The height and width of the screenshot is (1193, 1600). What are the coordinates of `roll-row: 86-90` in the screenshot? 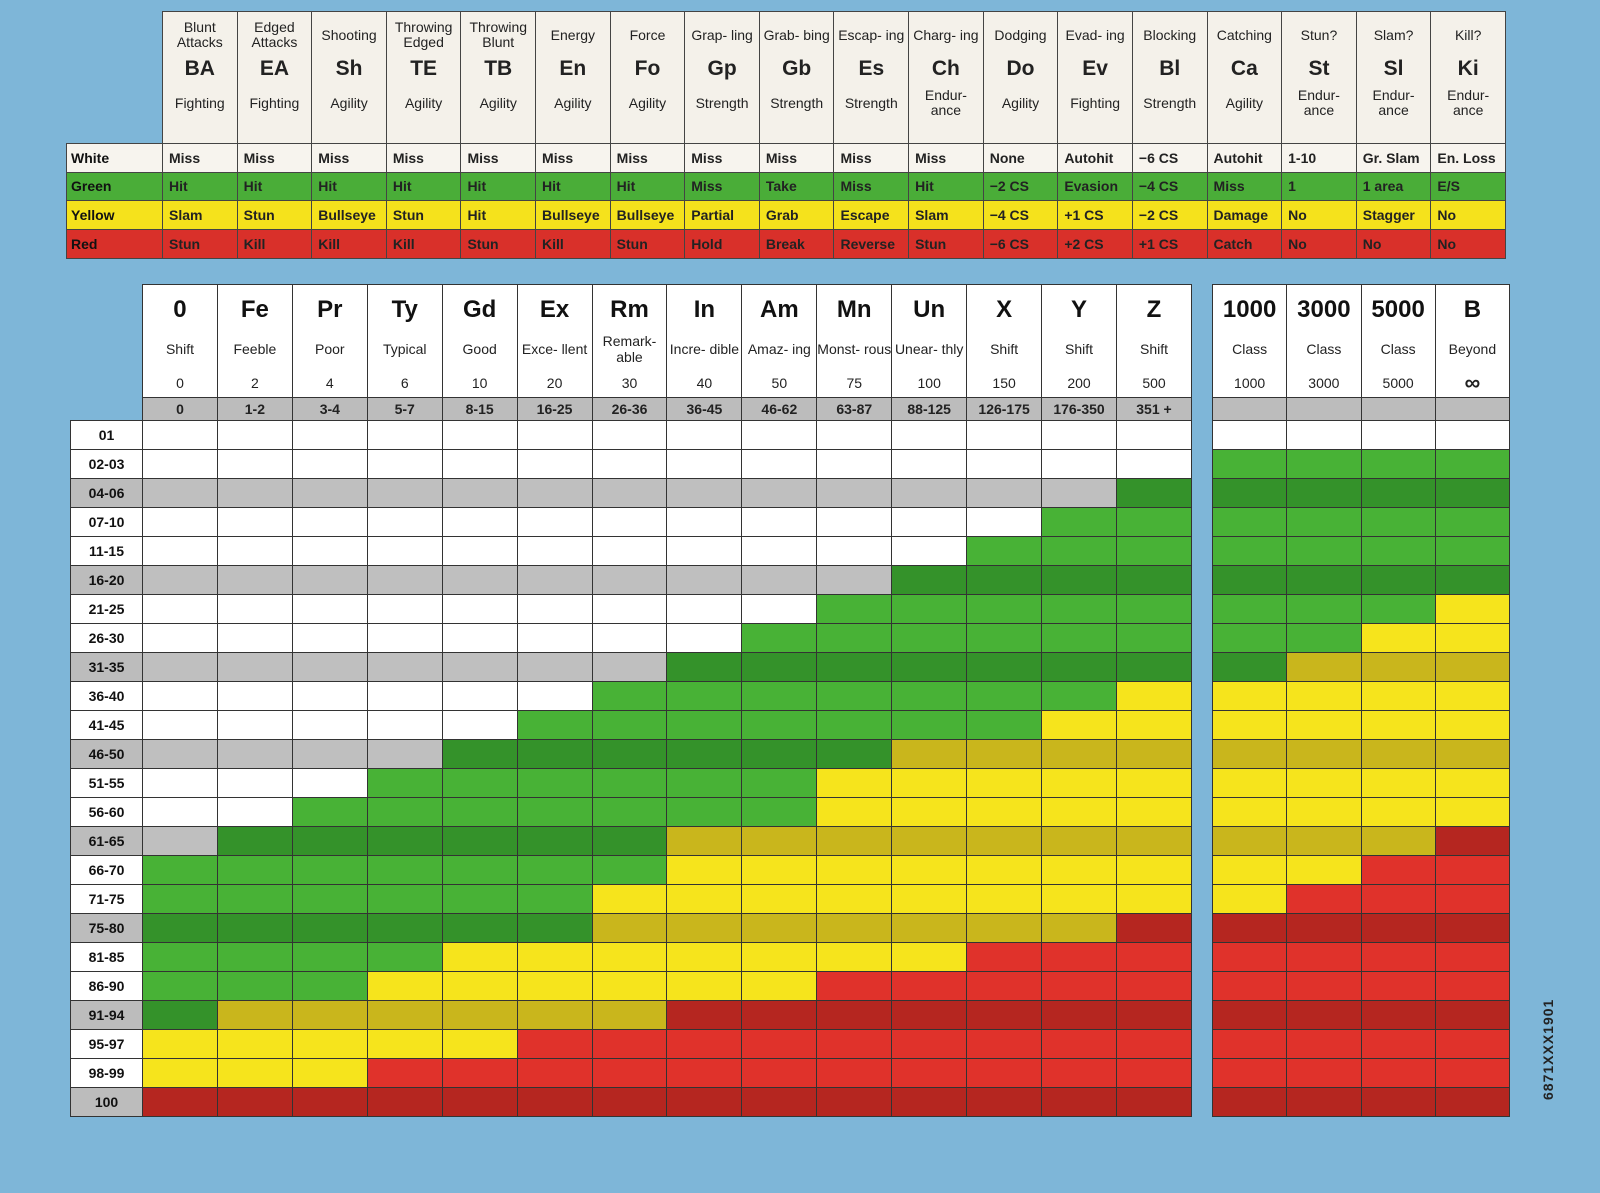 It's located at (631, 986).